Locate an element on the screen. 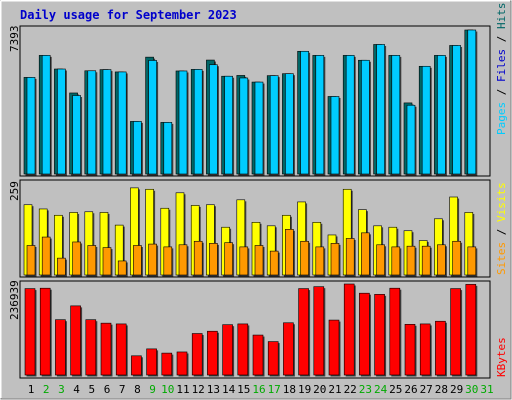 The height and width of the screenshot is (400, 512). x-tick-day-8: 8 is located at coordinates (137, 389).